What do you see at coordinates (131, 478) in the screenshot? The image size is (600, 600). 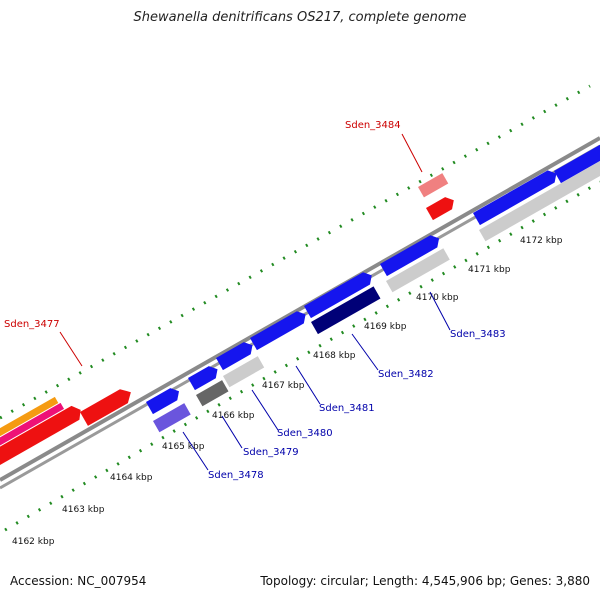 I see `scale-label: 4164 kbp` at bounding box center [131, 478].